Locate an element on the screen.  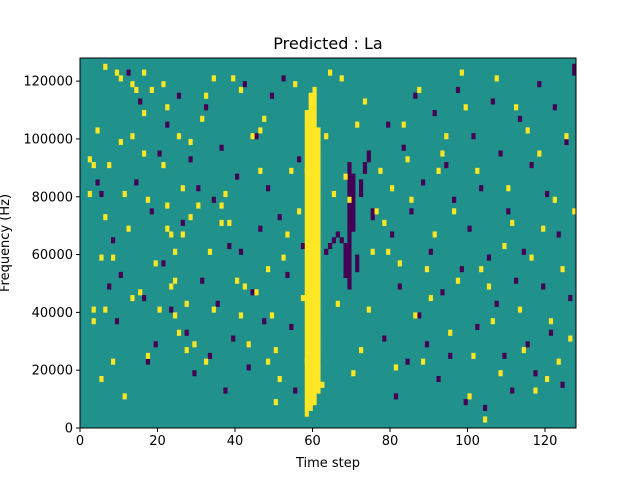
x-tick-label: 80 is located at coordinates (390, 441).